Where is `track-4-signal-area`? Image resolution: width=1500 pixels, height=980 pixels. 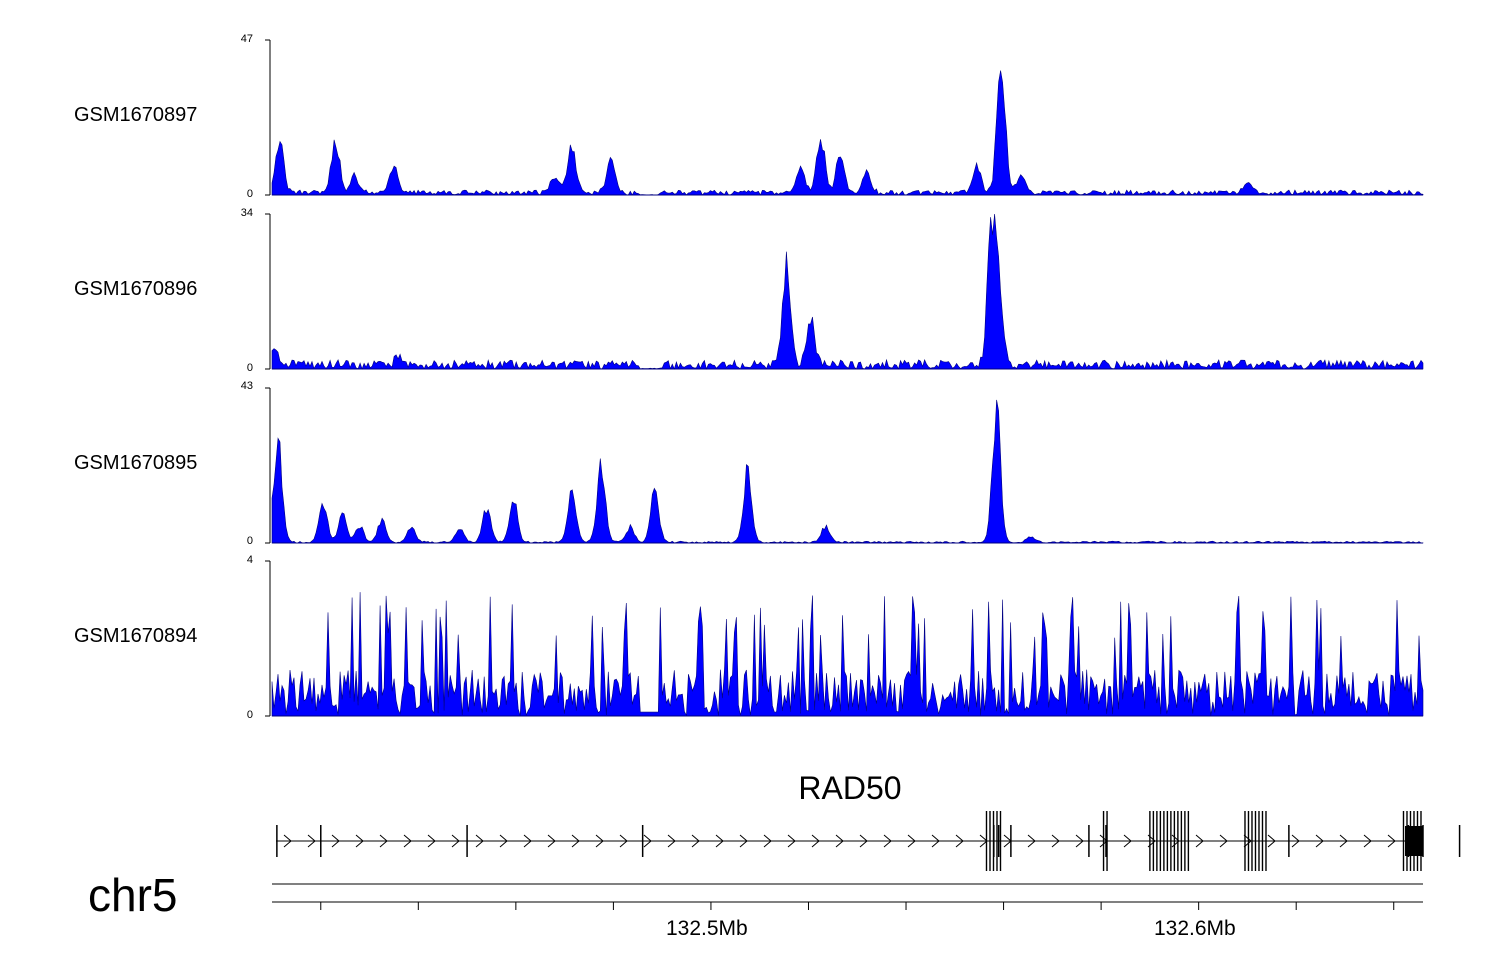
track-4-signal-area is located at coordinates (847, 654).